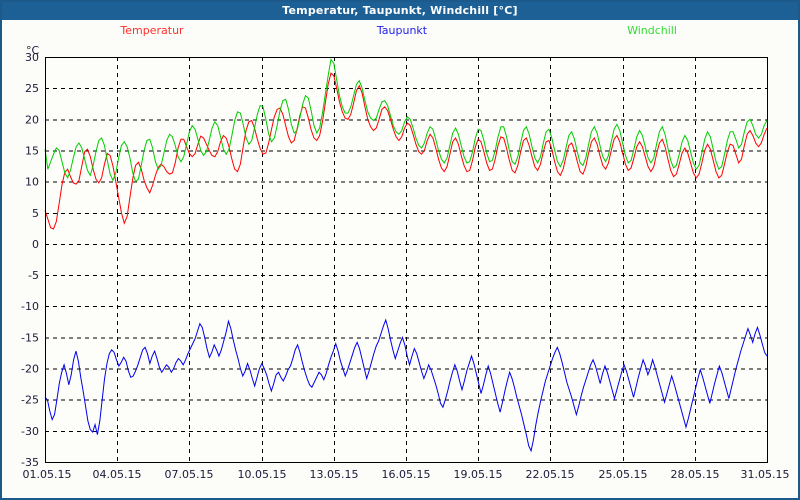 The height and width of the screenshot is (500, 800). I want to click on y-tick-label: -10, so click(30, 306).